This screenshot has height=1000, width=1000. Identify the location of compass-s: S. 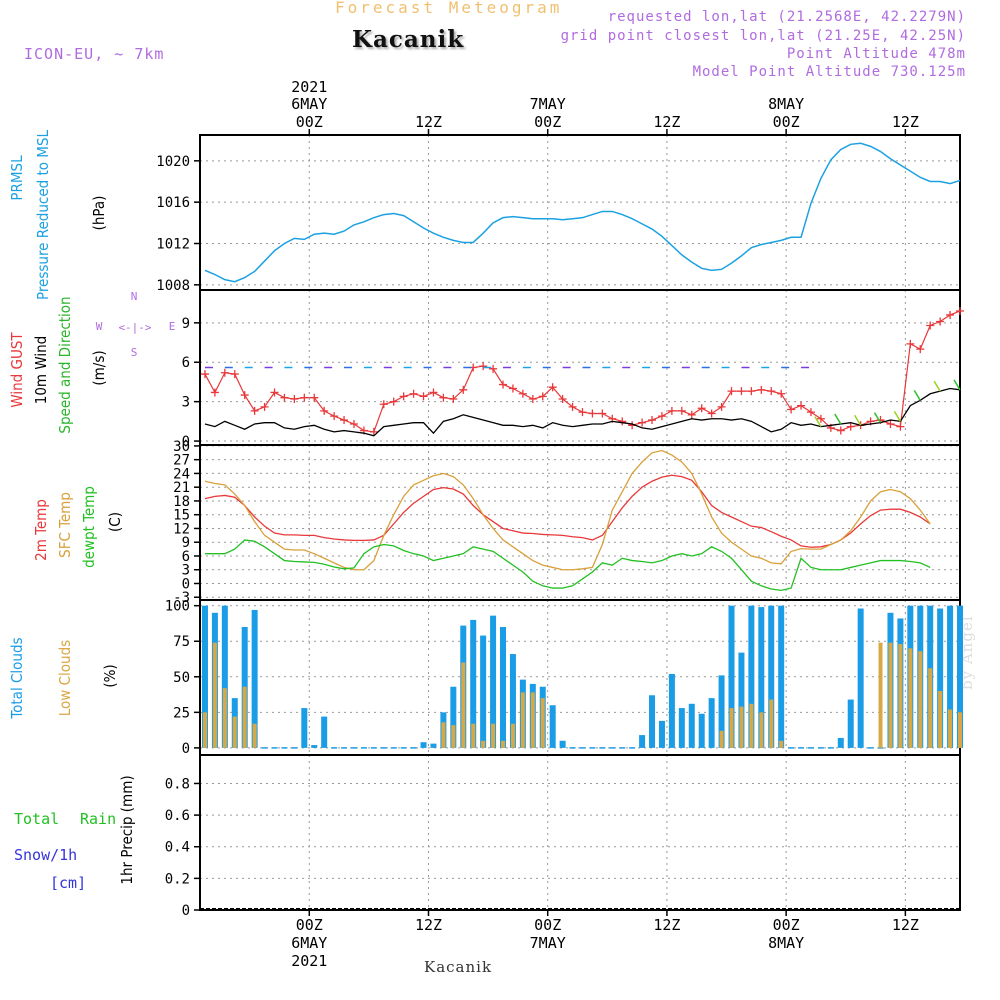
(134, 352).